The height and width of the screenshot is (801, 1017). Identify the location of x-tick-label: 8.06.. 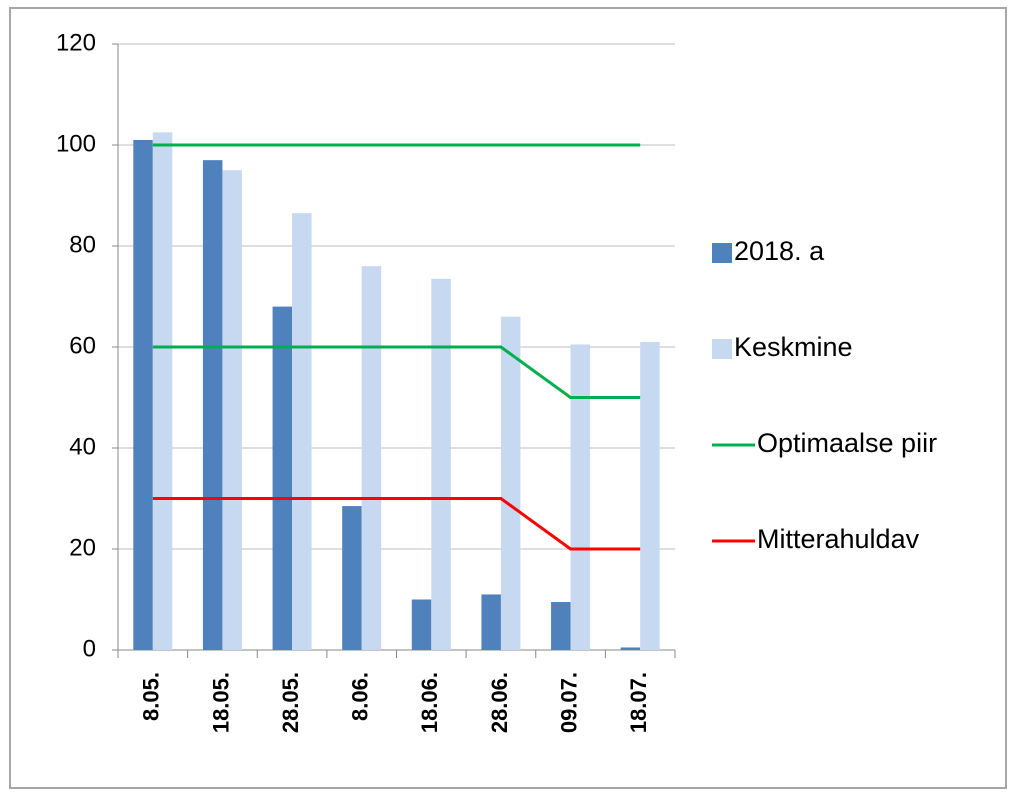
(360, 696).